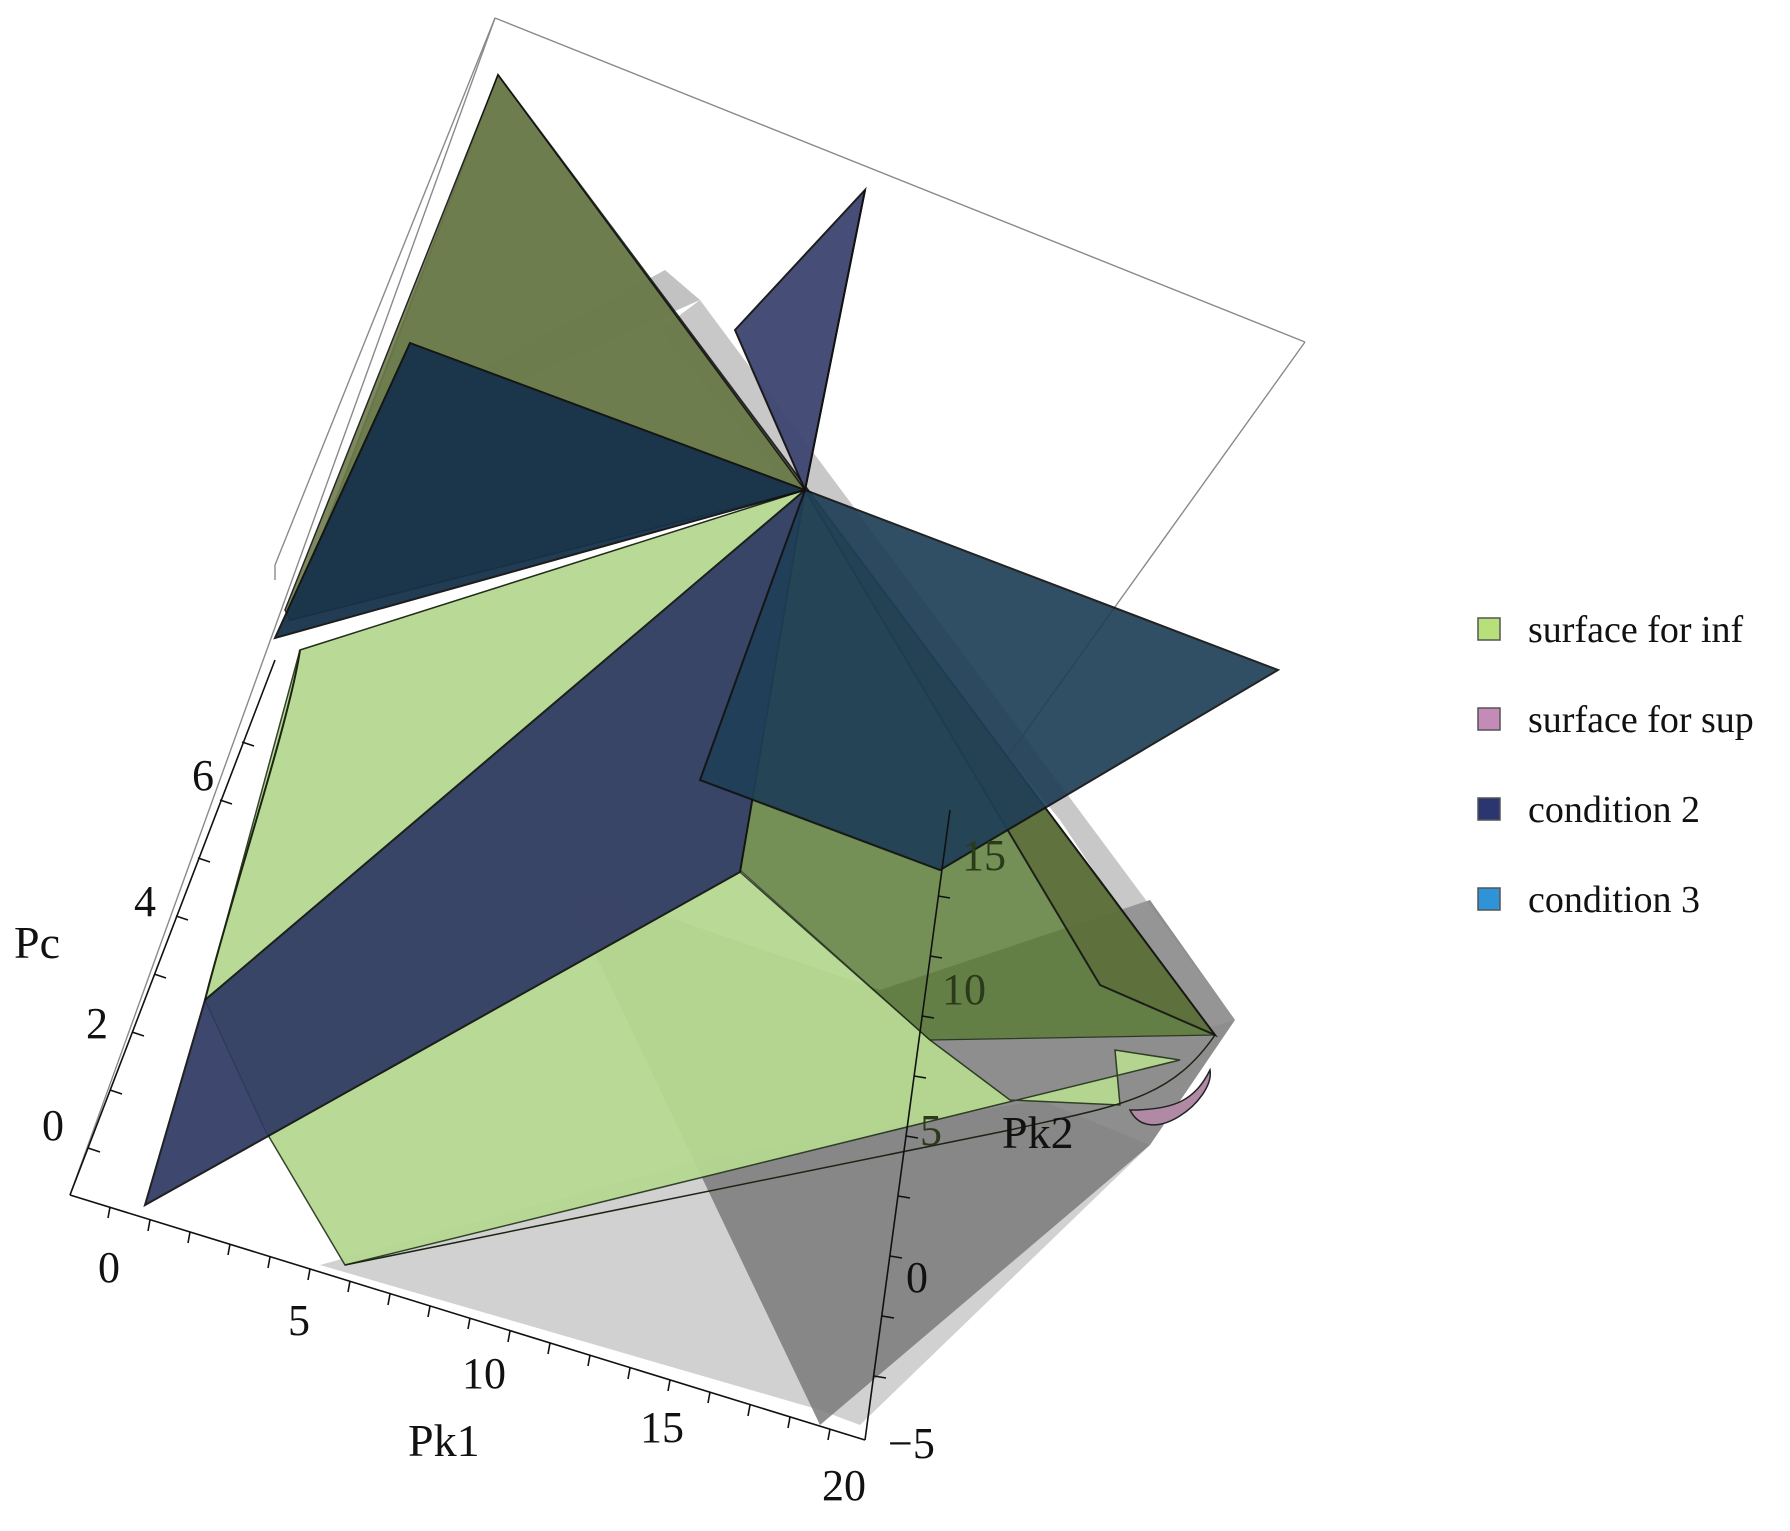 The image size is (1790, 1531). I want to click on pc-tick-label: 4, so click(145, 901).